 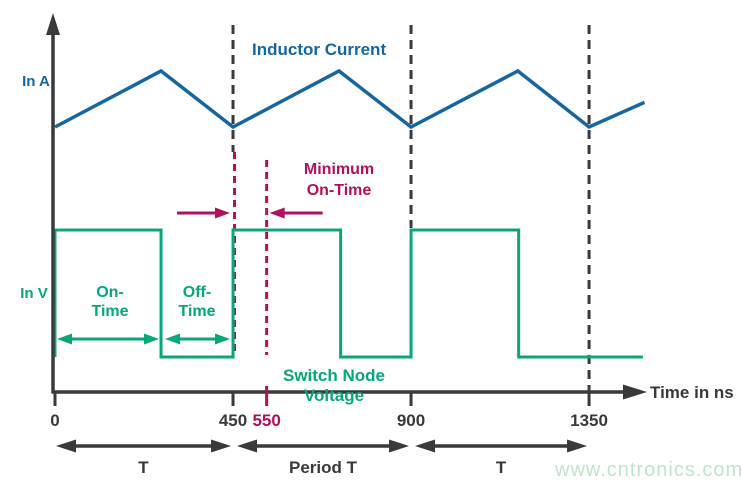 I want to click on x-axis-arrowhead, so click(x=635, y=392).